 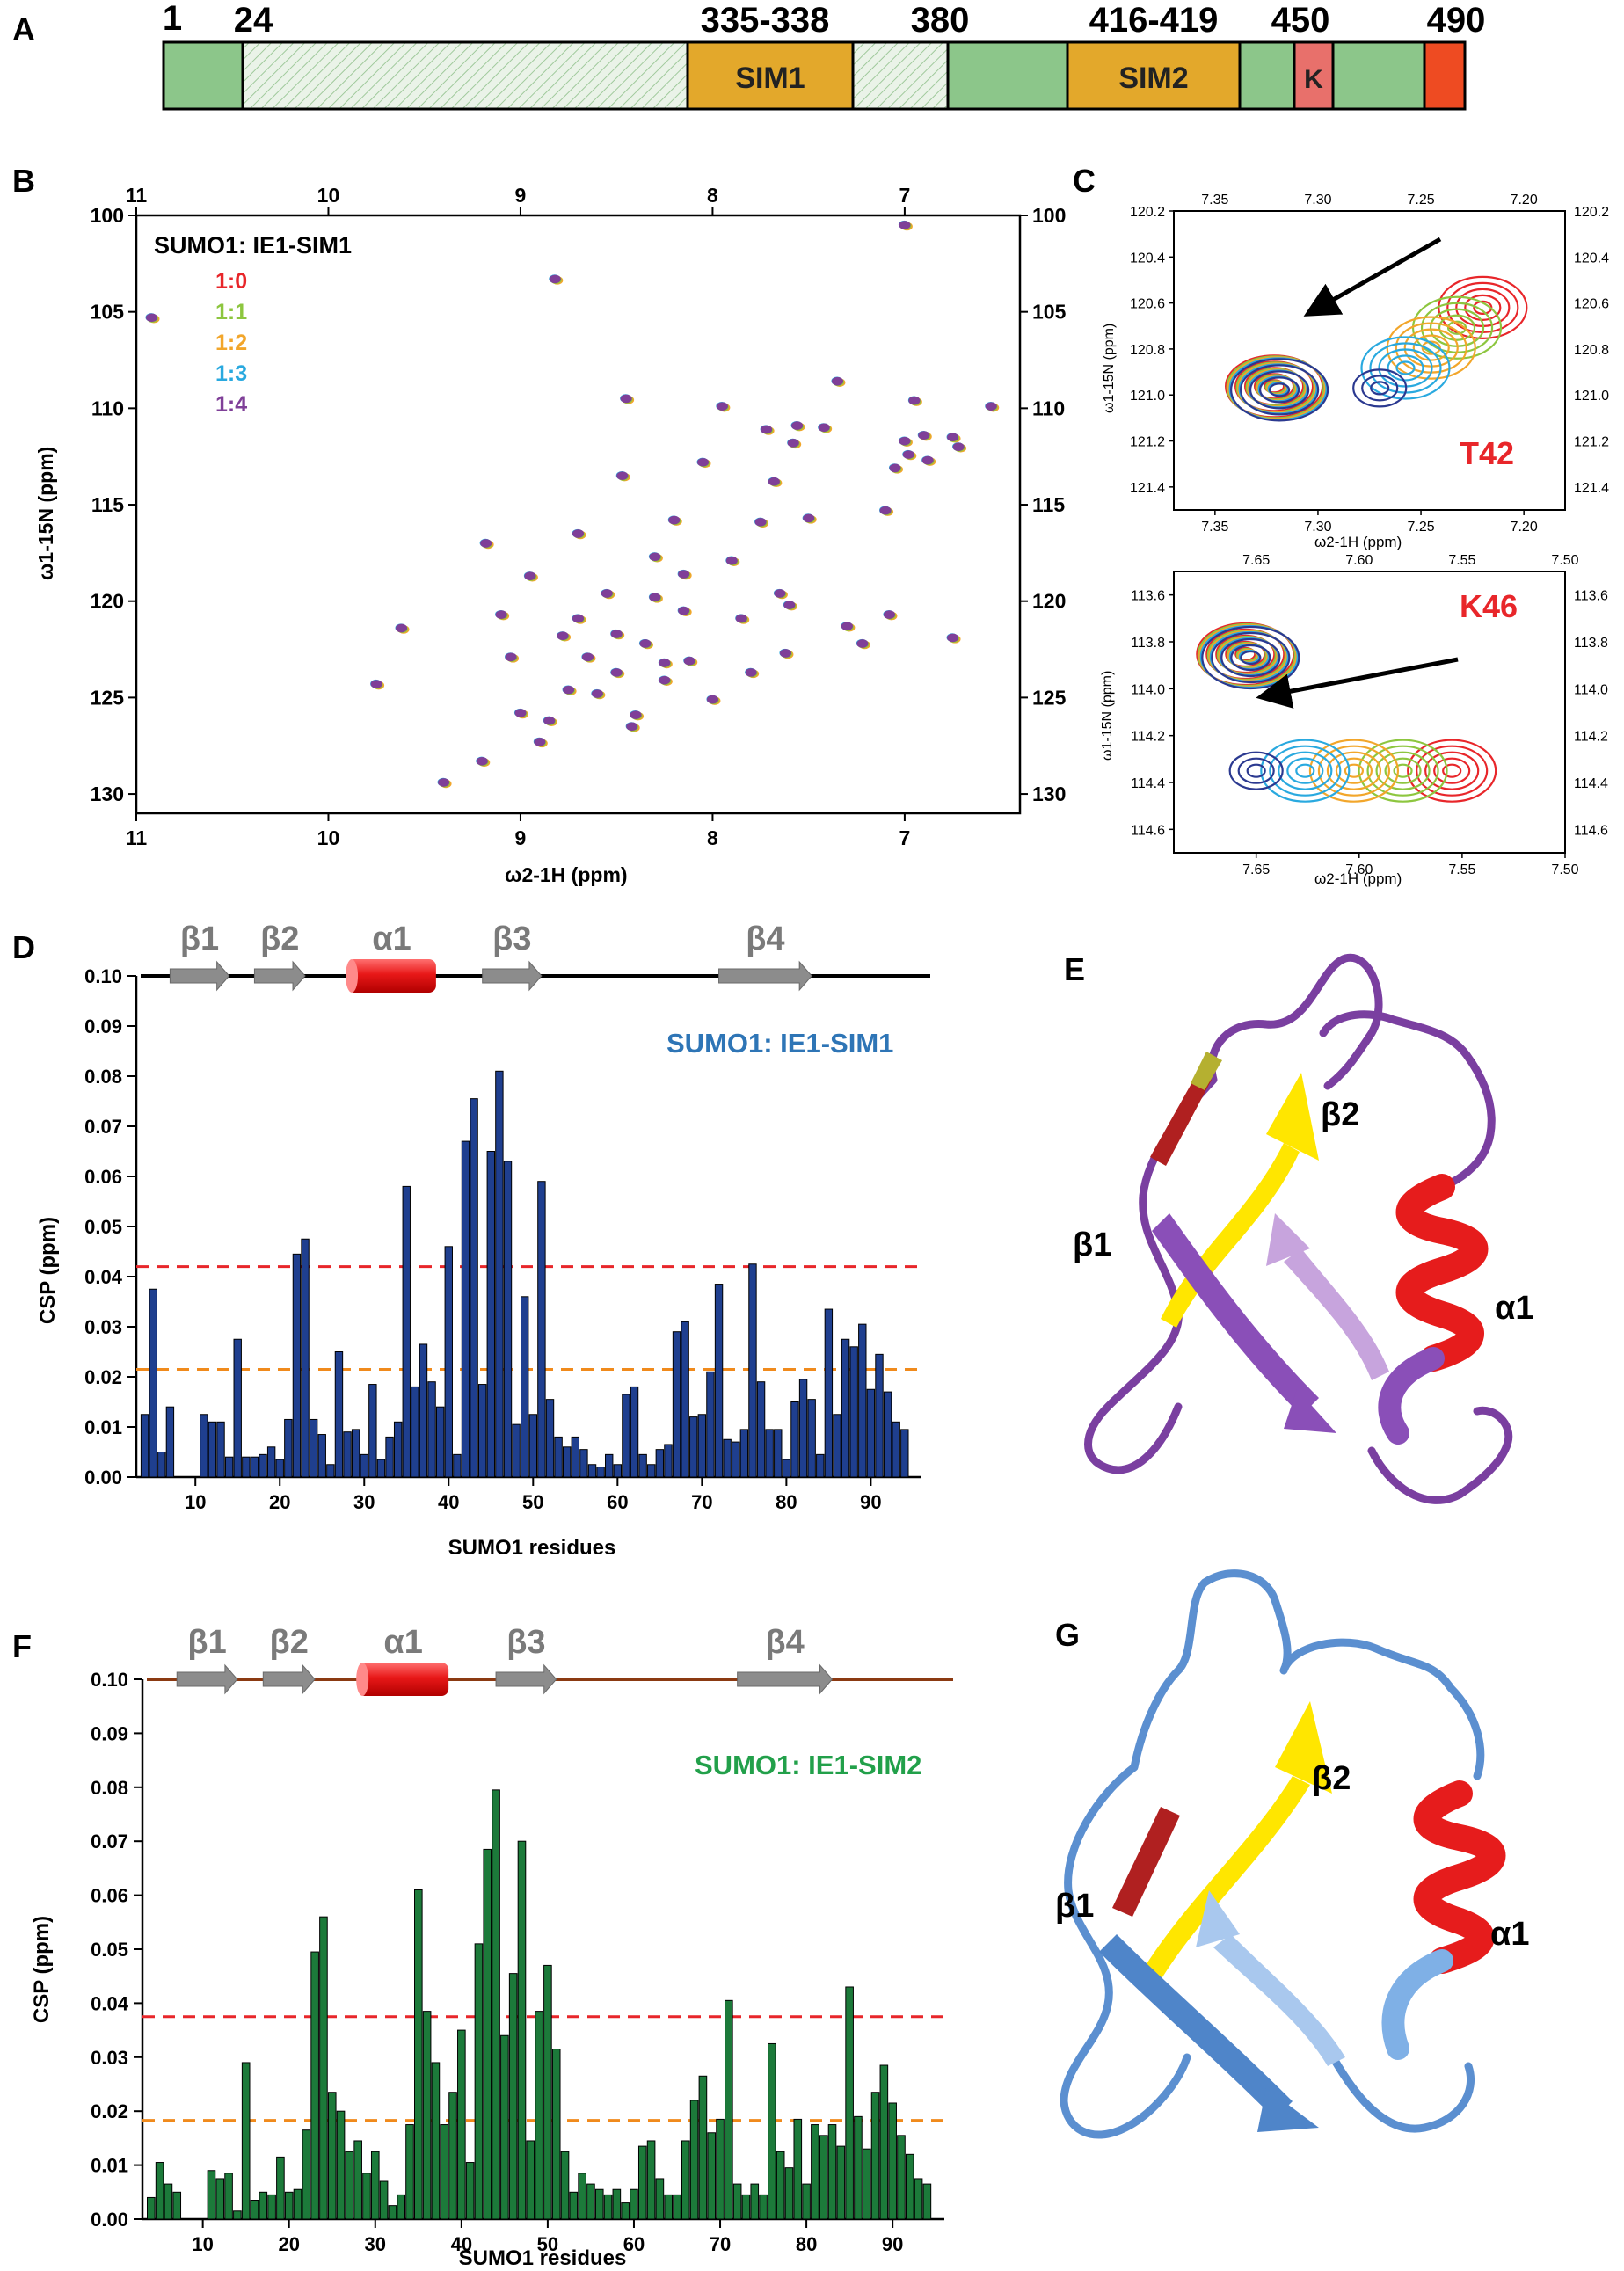 What do you see at coordinates (1256, 560) in the screenshot?
I see `contour-xtick-label-top: 7.65` at bounding box center [1256, 560].